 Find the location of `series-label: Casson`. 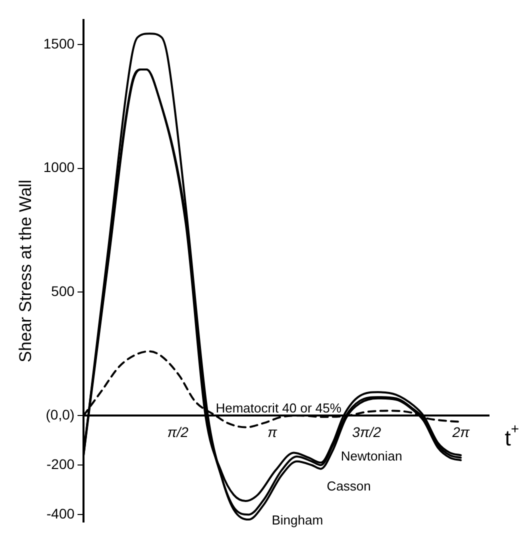

series-label: Casson is located at coordinates (348, 486).